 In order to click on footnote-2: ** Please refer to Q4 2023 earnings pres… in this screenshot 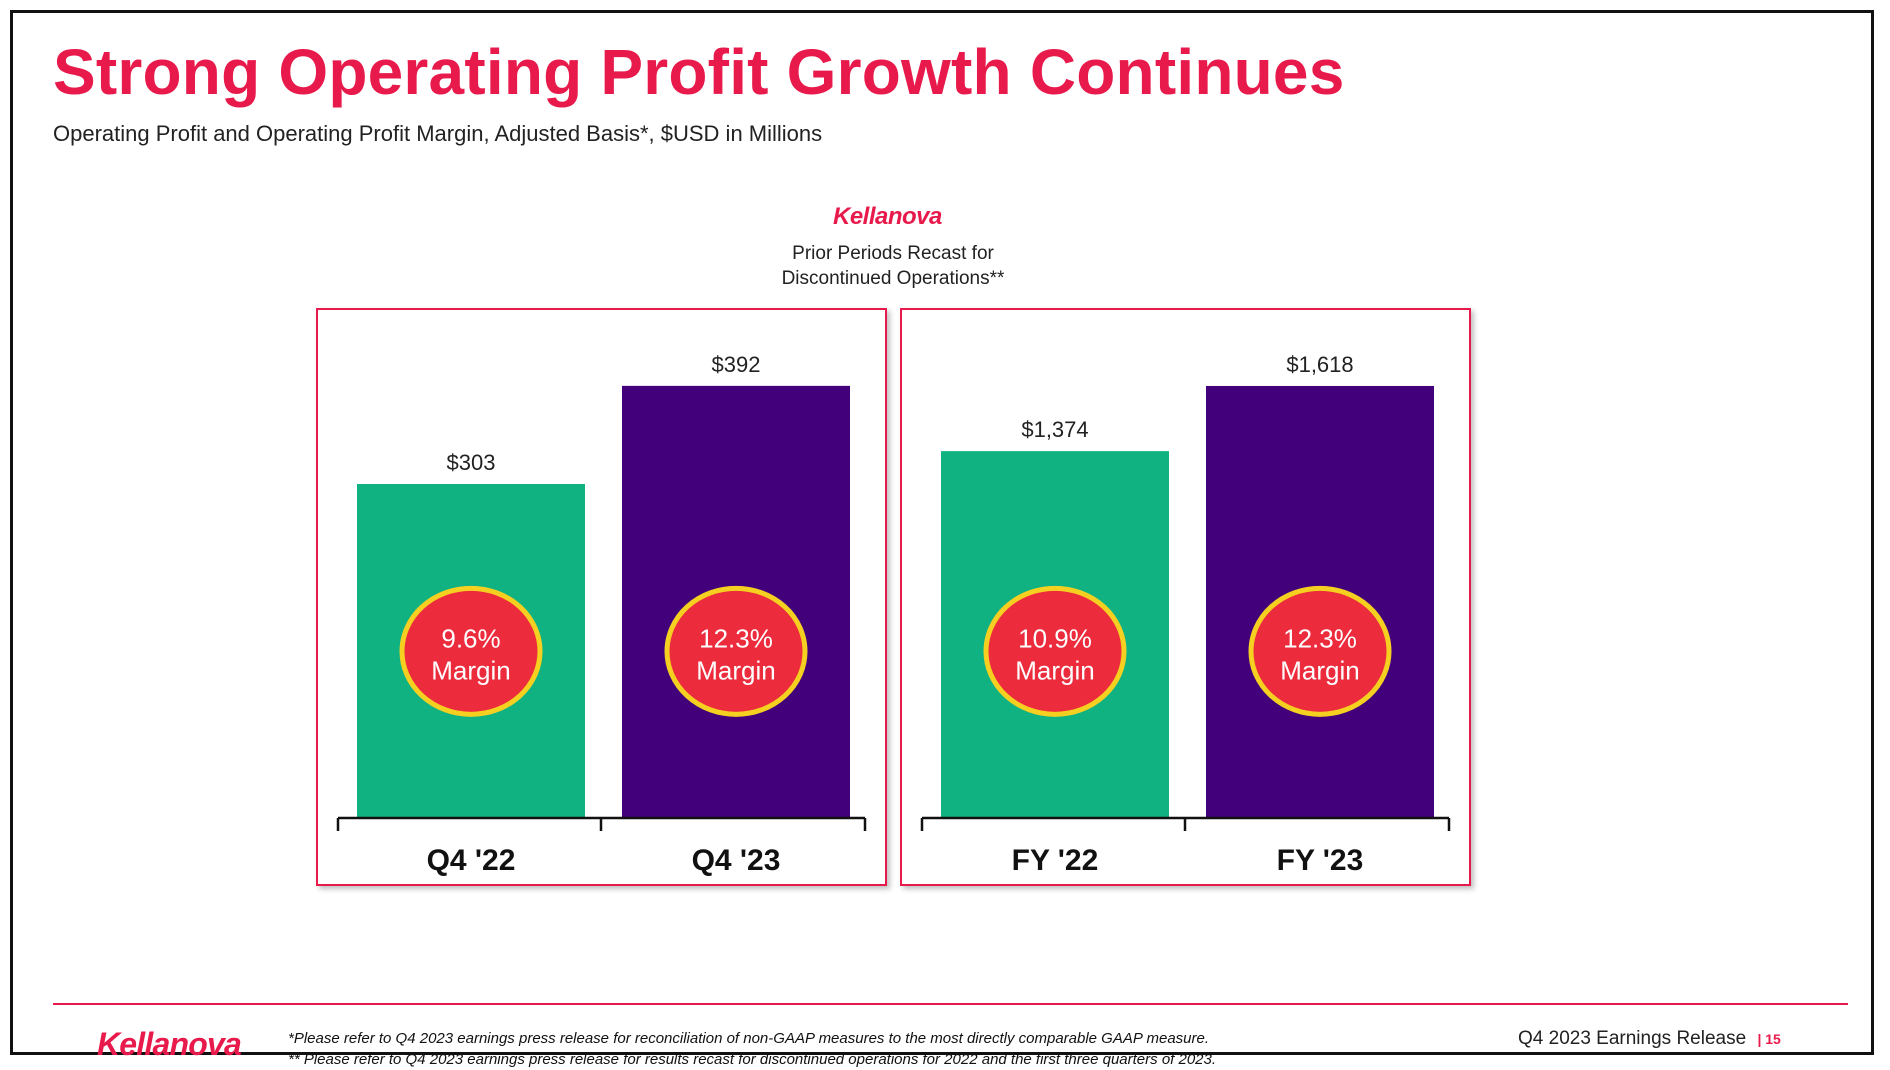, I will do `click(752, 1059)`.